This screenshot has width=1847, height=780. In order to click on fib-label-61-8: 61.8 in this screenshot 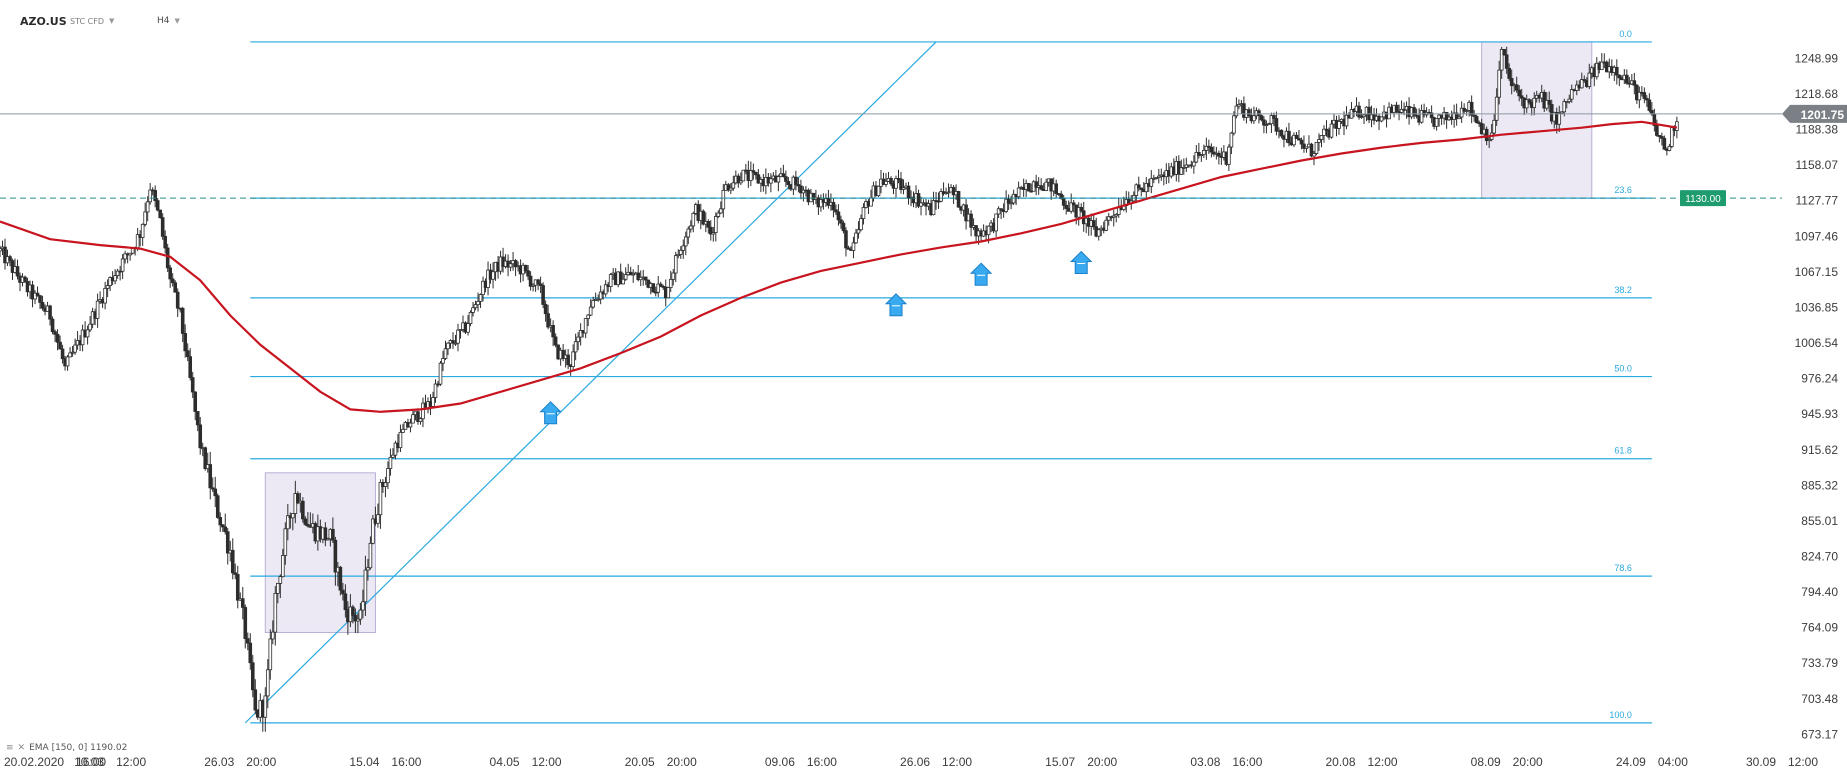, I will do `click(1623, 451)`.